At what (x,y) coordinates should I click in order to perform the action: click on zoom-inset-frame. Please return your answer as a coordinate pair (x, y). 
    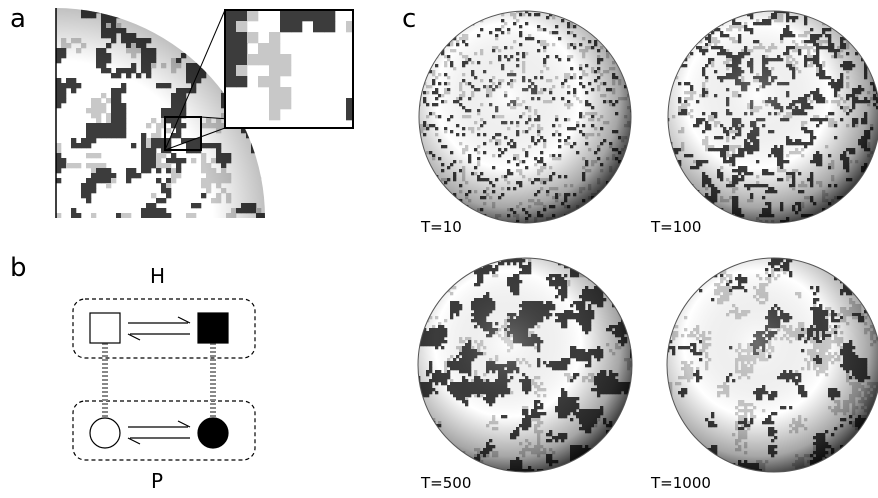
    Looking at the image, I should click on (289, 69).